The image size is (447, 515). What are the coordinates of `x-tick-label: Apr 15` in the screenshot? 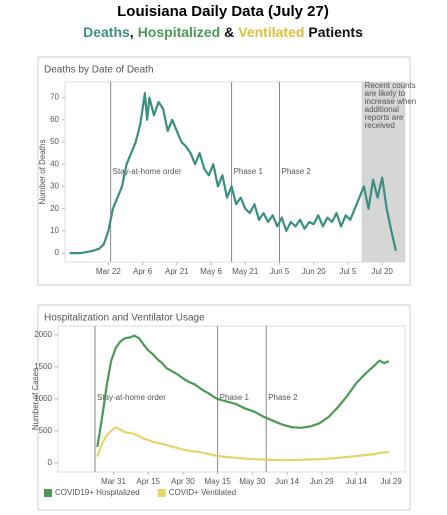 It's located at (148, 481).